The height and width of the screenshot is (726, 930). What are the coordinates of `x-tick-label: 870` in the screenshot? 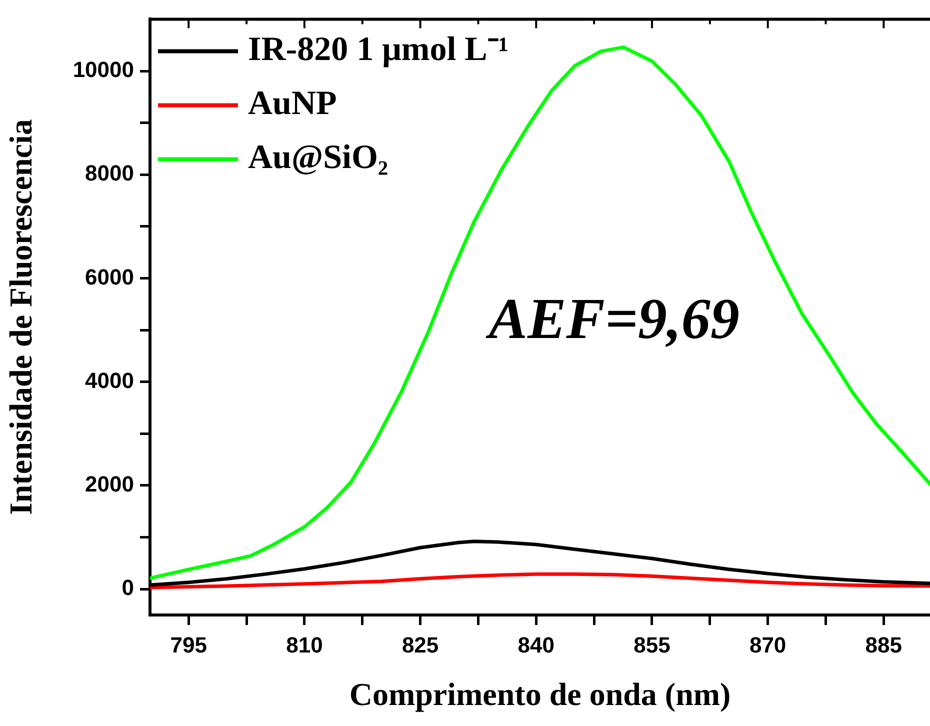 It's located at (767, 645).